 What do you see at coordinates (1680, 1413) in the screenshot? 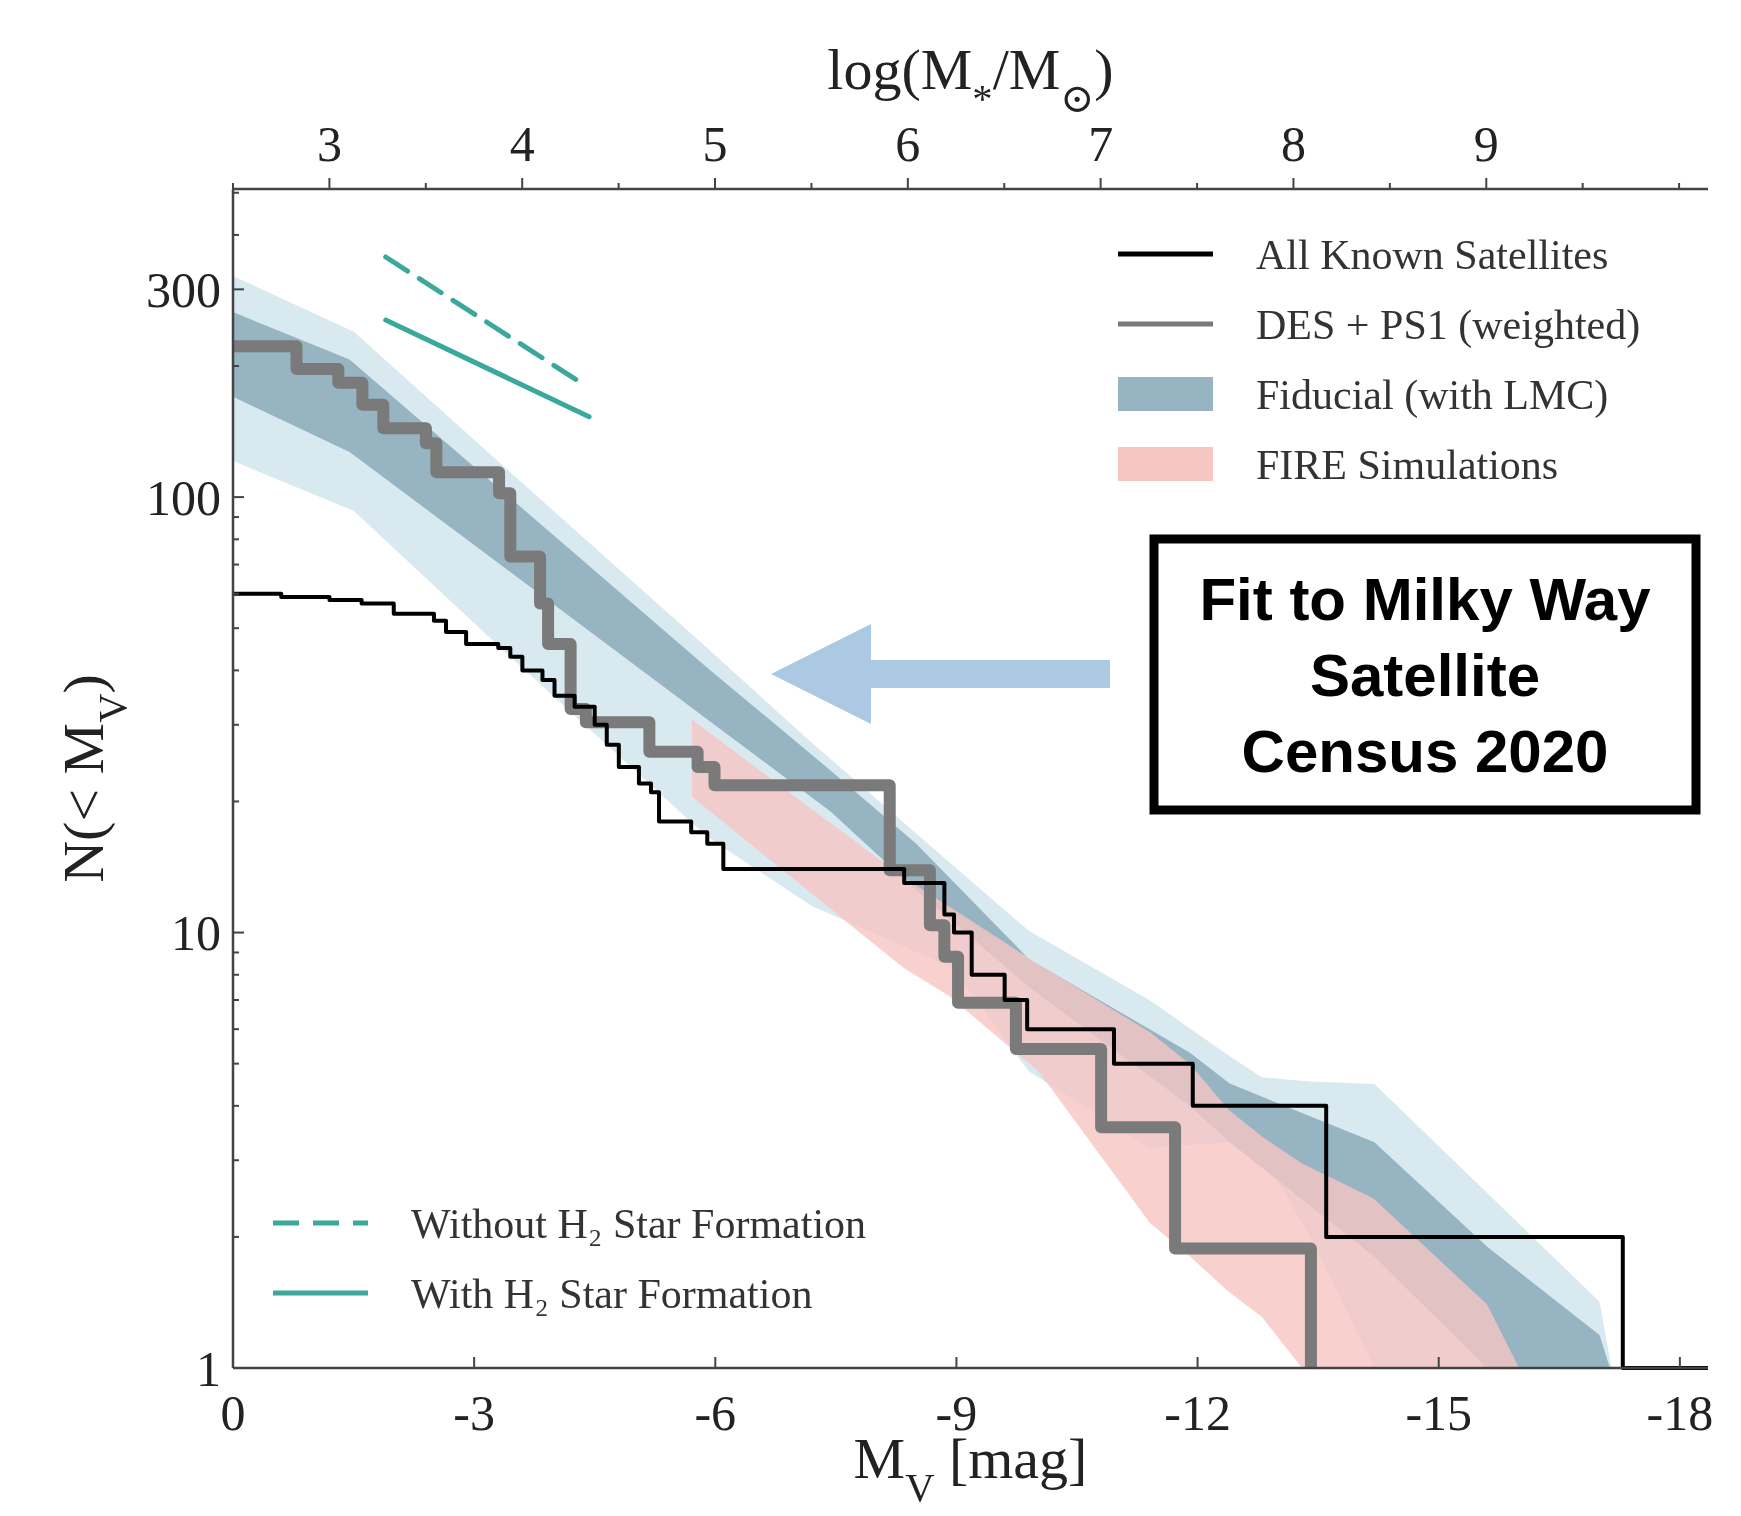
I see `x-tick-label: -18` at bounding box center [1680, 1413].